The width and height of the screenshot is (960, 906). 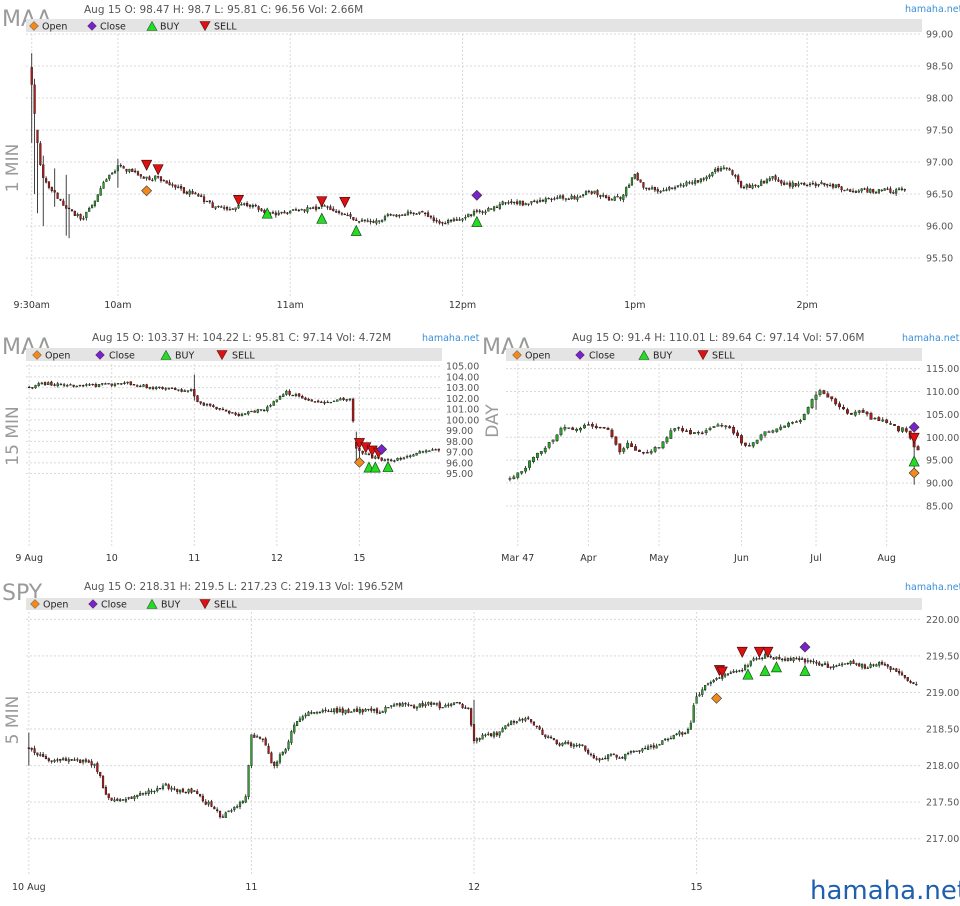 What do you see at coordinates (474, 887) in the screenshot?
I see `x-tick-label: 12` at bounding box center [474, 887].